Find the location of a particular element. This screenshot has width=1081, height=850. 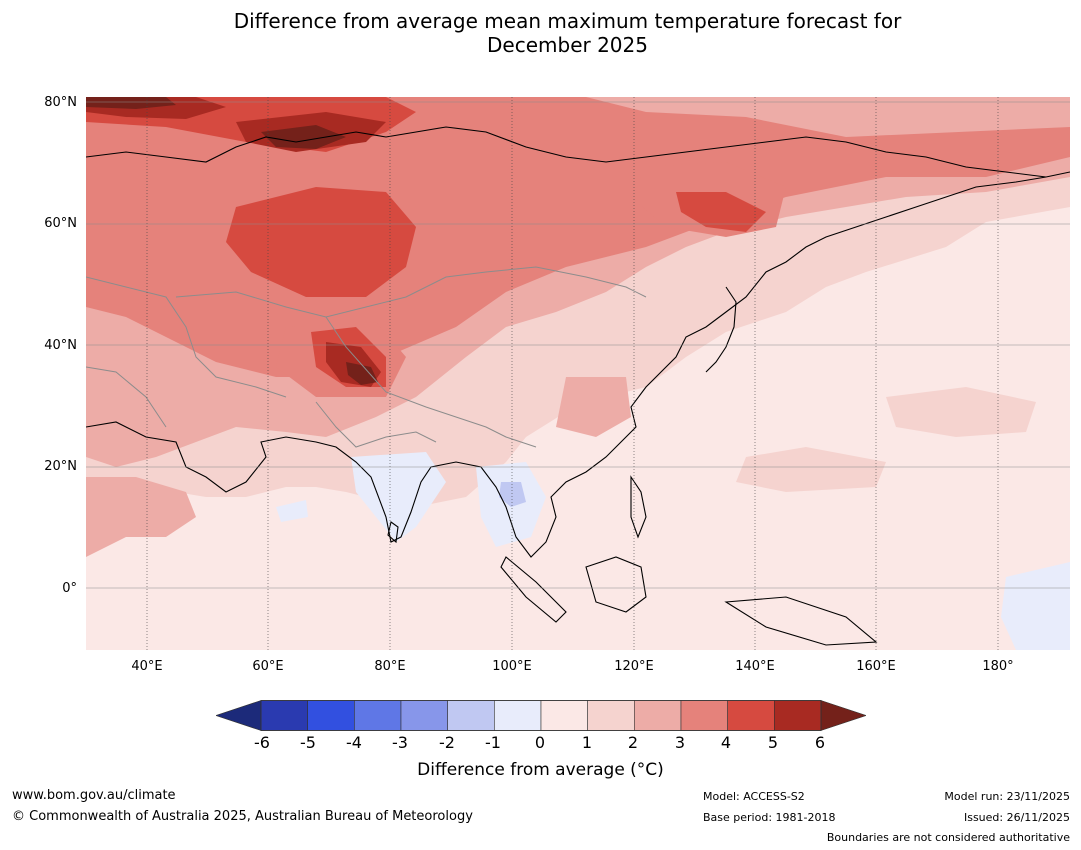

anomaly-2-3-arabia is located at coordinates (141, 517).